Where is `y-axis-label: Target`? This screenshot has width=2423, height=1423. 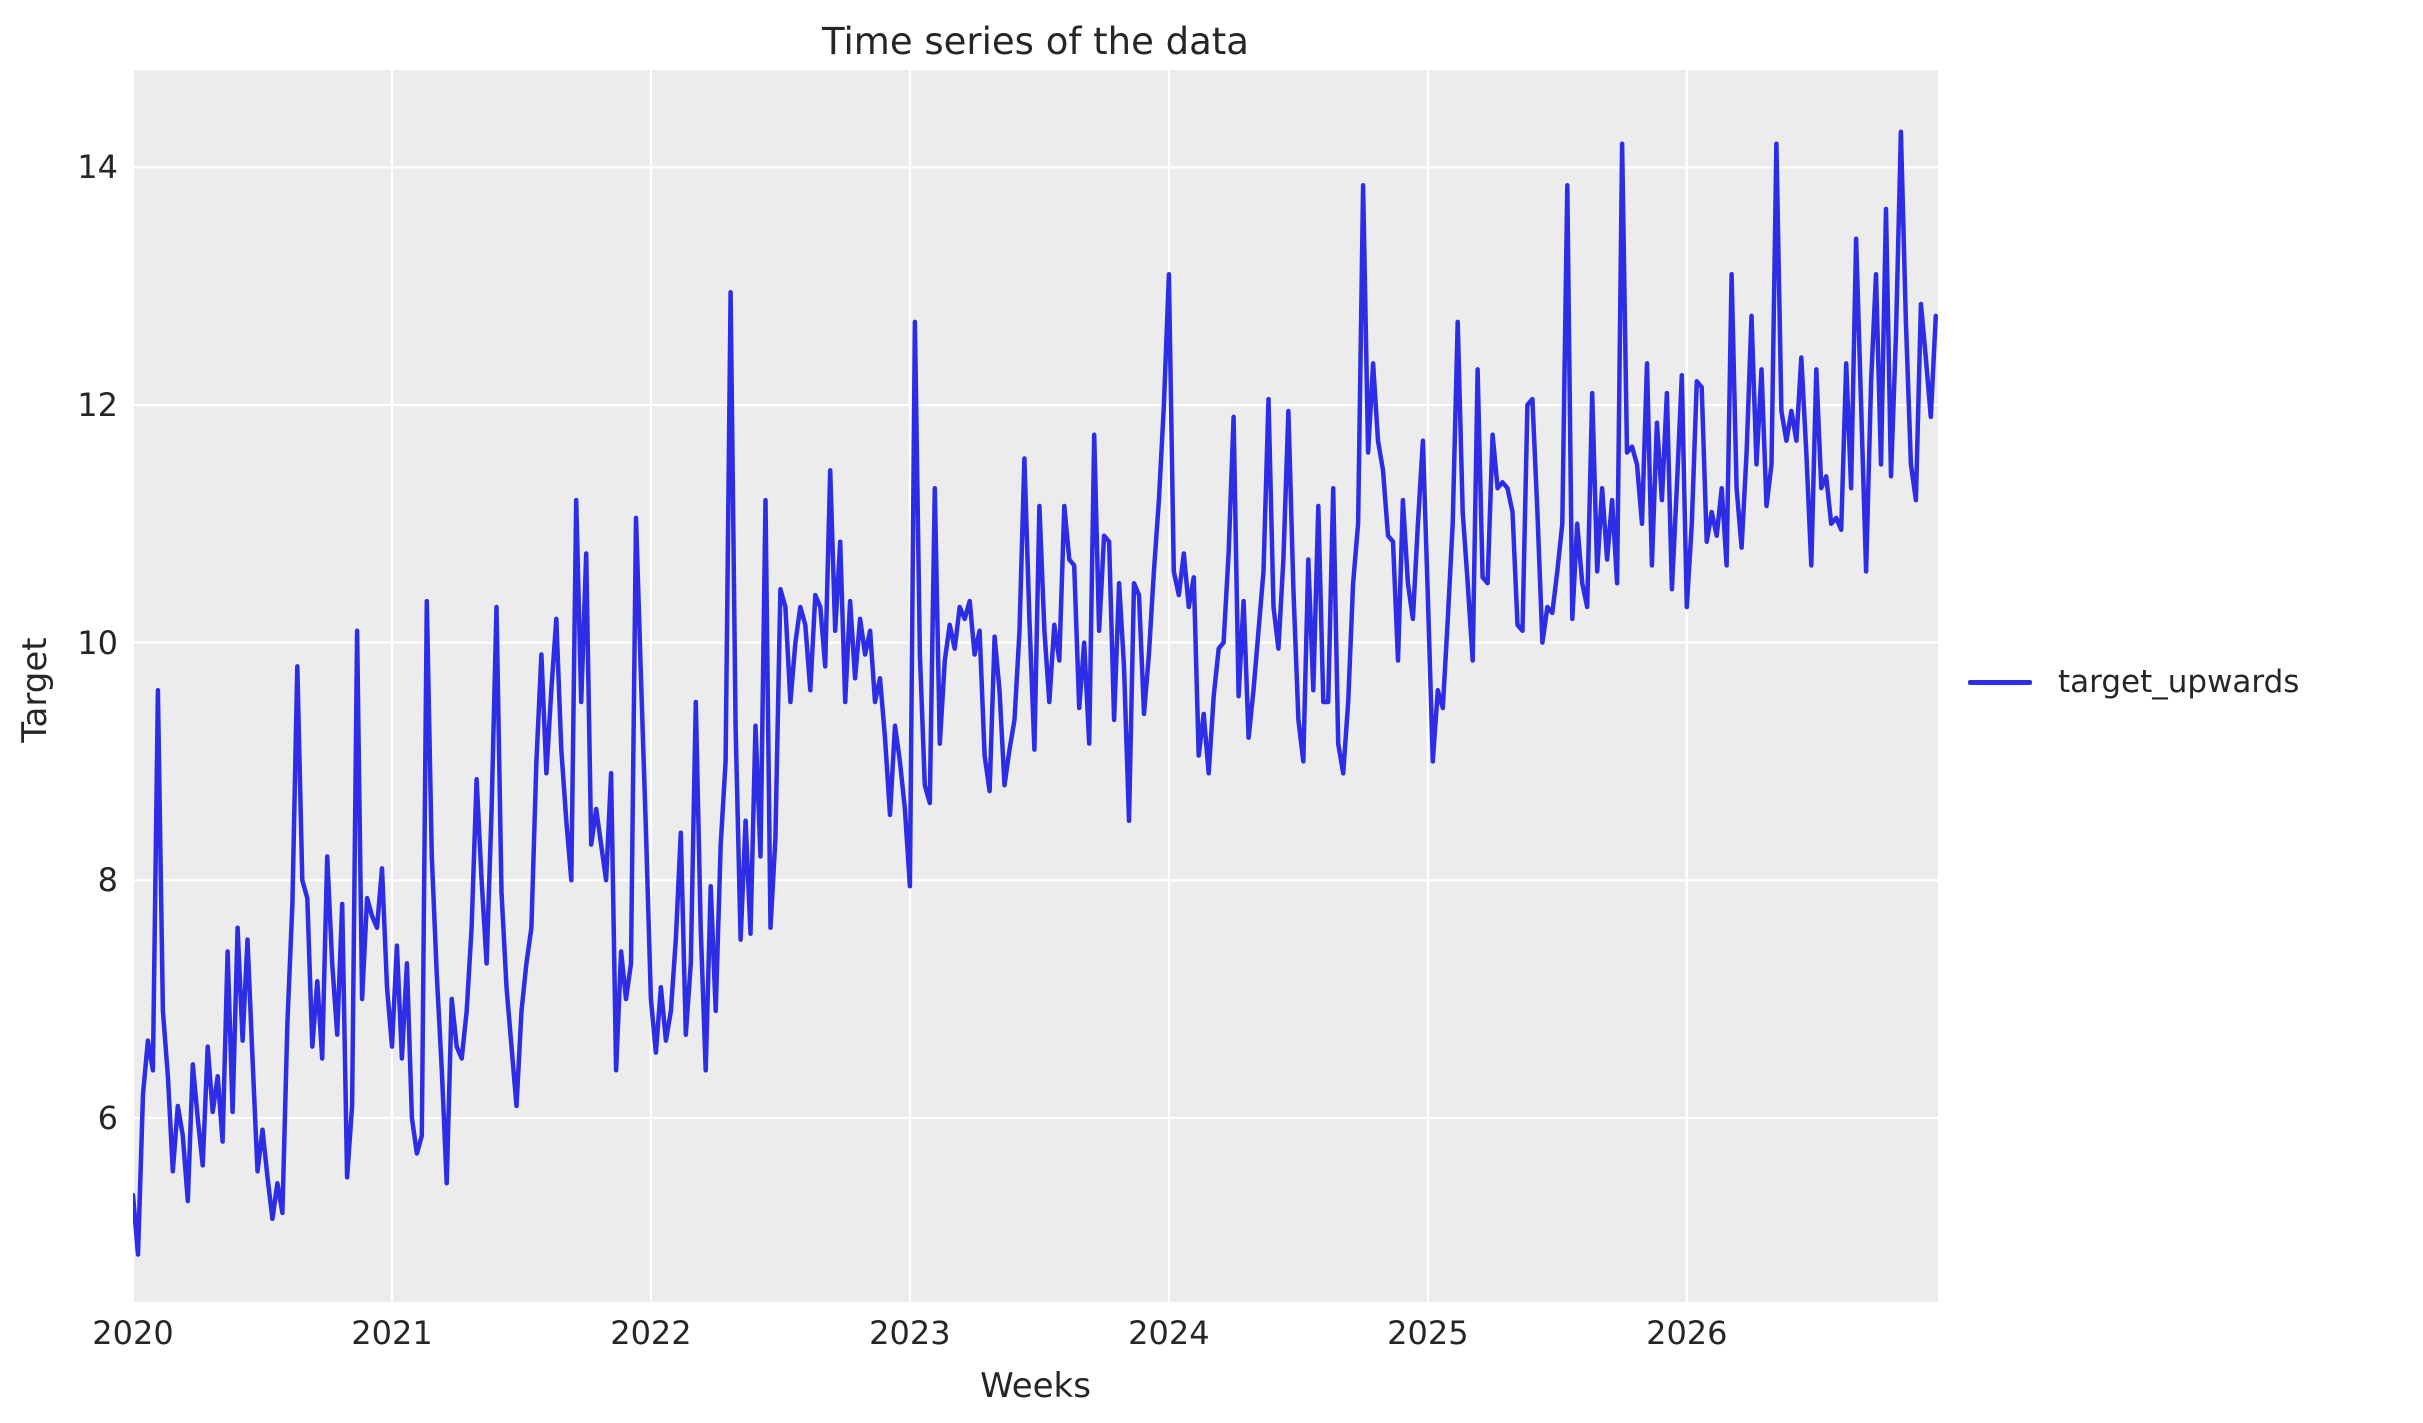 y-axis-label: Target is located at coordinates (35, 690).